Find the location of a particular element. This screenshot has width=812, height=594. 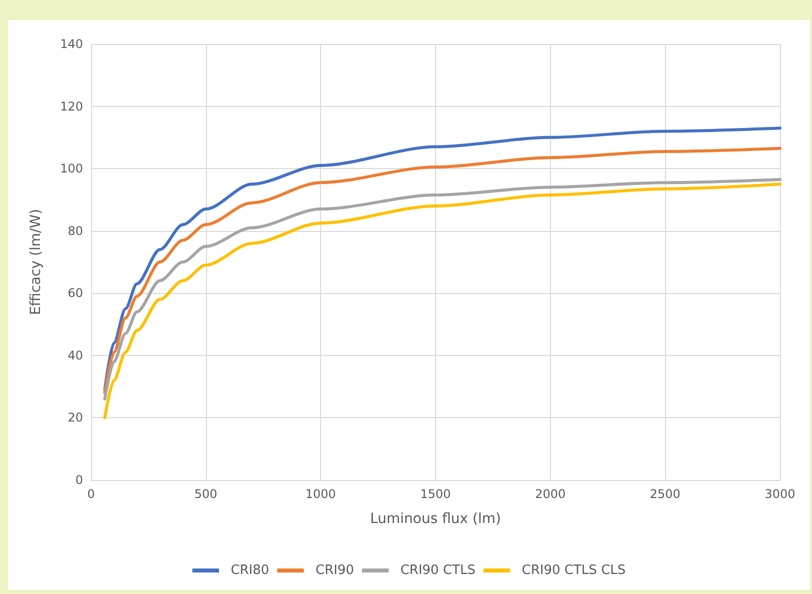

x-tick-label: 1000 is located at coordinates (320, 494).